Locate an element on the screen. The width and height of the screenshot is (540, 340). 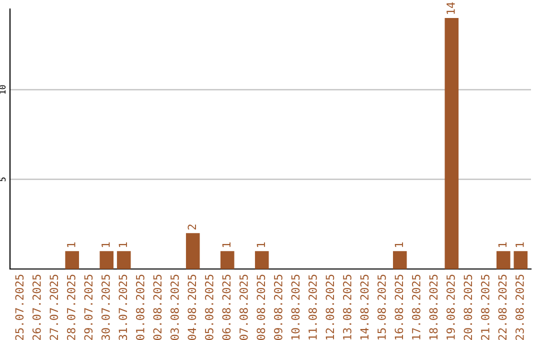
x-tick-label: 14.08.2025 is located at coordinates (364, 307).